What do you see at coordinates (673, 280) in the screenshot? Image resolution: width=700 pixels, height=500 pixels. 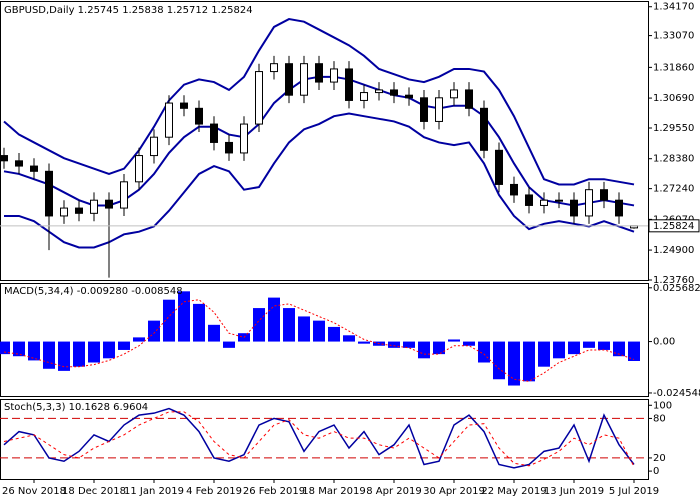 I see `y-tick-label: 1.23760` at bounding box center [673, 280].